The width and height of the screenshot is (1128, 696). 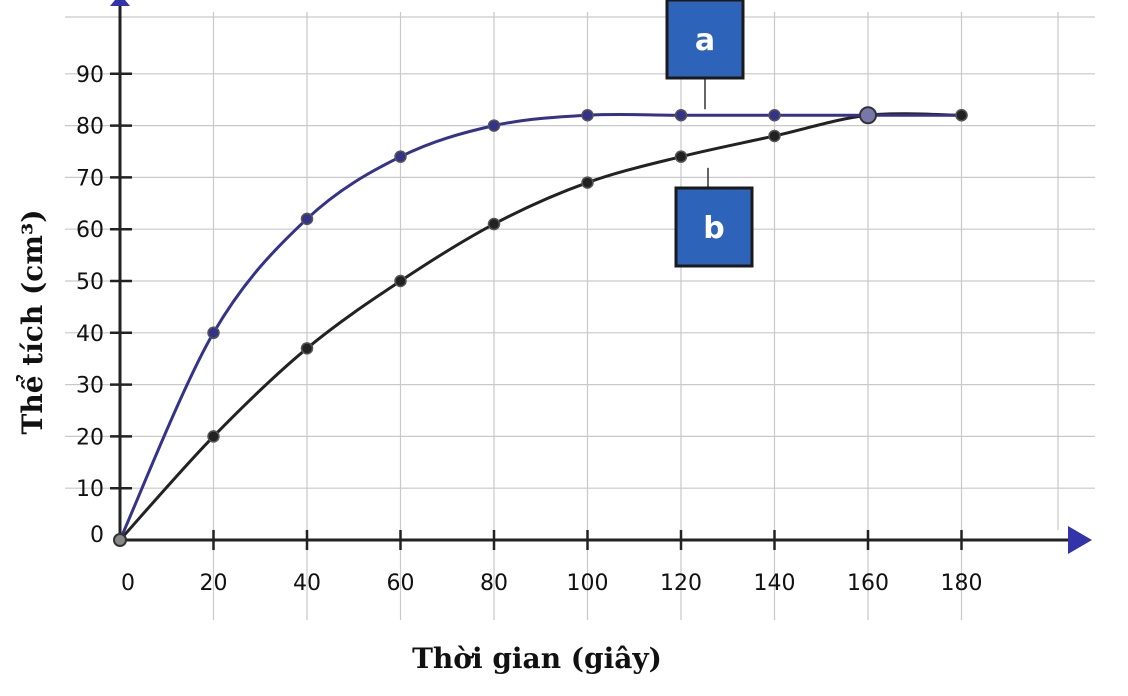 What do you see at coordinates (90, 178) in the screenshot?
I see `y-tick-label: 70` at bounding box center [90, 178].